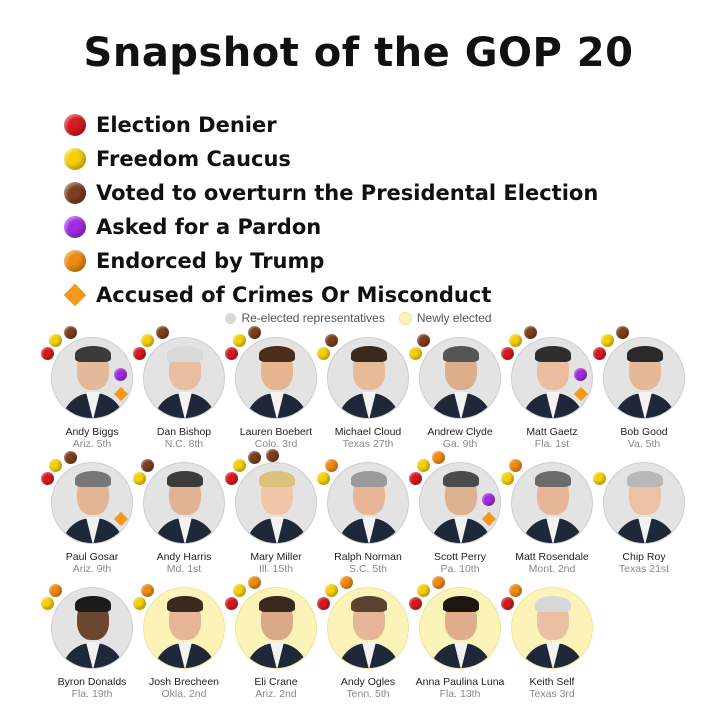 The height and width of the screenshot is (717, 717). What do you see at coordinates (210, 261) in the screenshot?
I see `legend-label: Endorced by Trump` at bounding box center [210, 261].